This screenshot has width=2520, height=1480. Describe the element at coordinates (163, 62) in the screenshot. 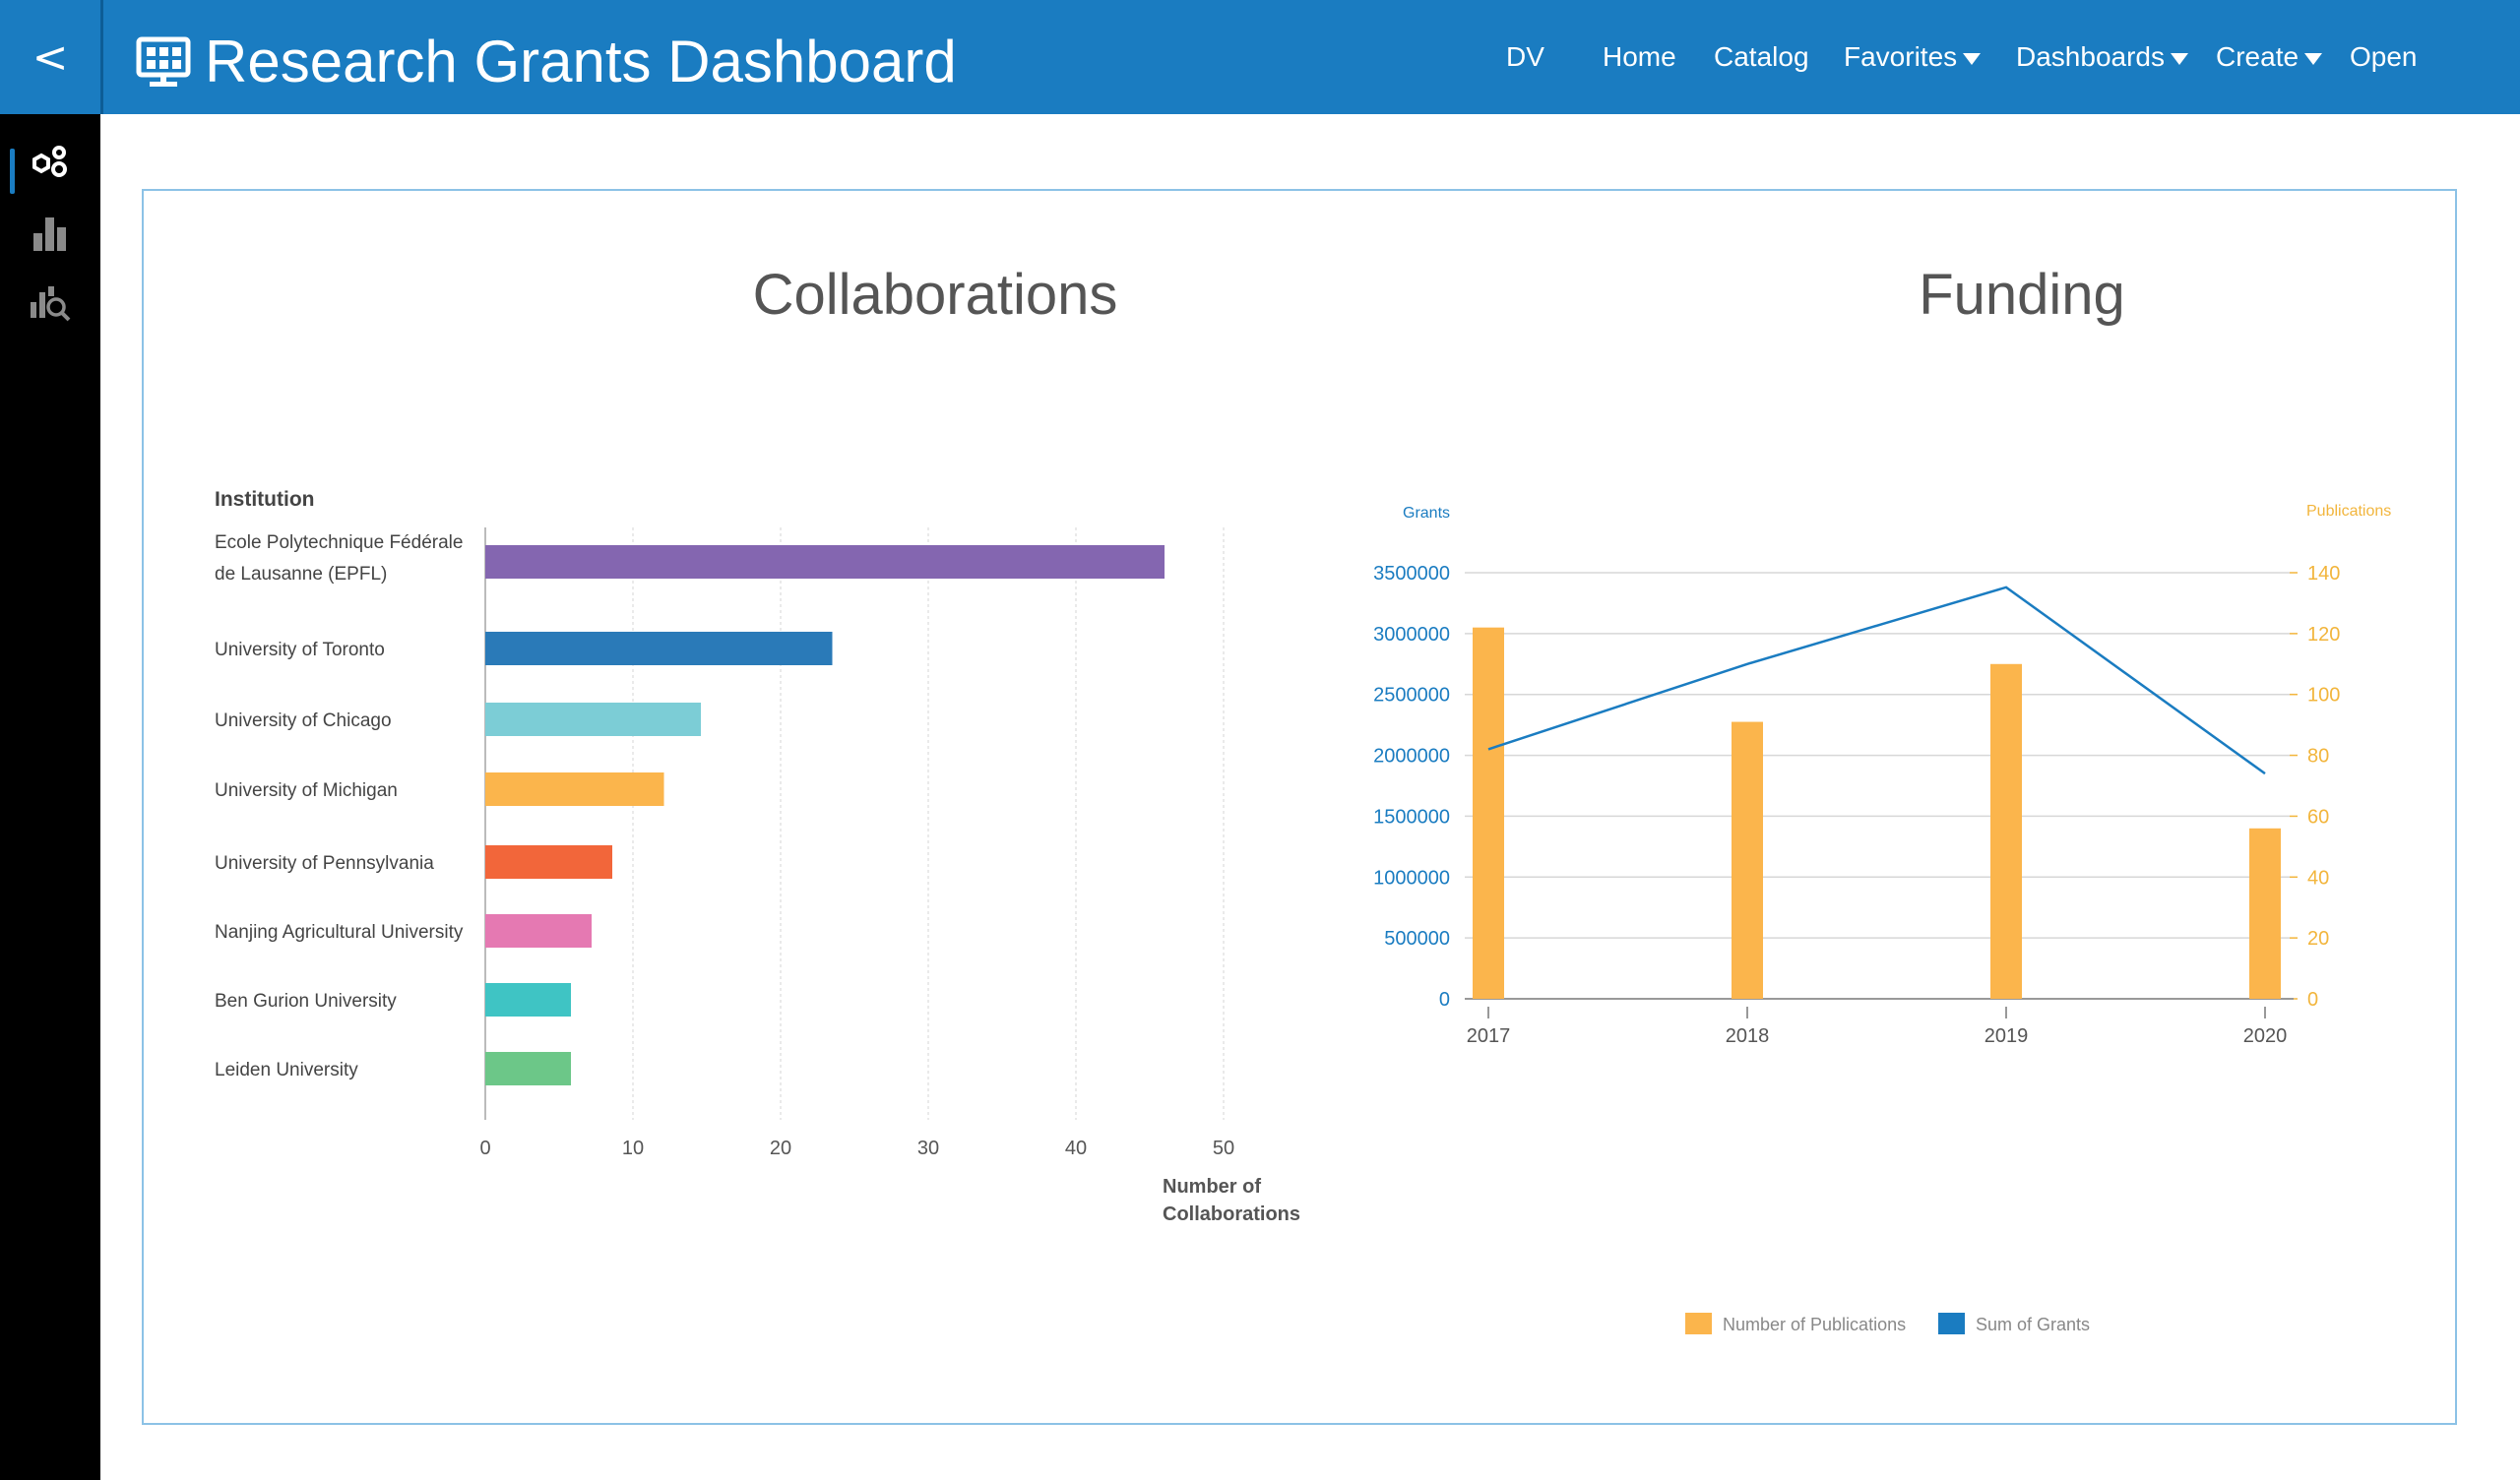

I see `dashboard-monitor-icon` at that location.